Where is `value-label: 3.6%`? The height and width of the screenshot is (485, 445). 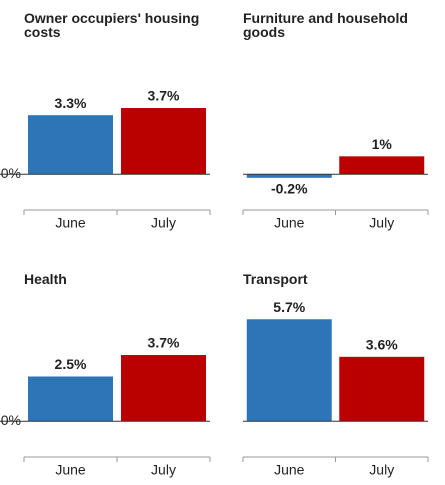 value-label: 3.6% is located at coordinates (382, 345).